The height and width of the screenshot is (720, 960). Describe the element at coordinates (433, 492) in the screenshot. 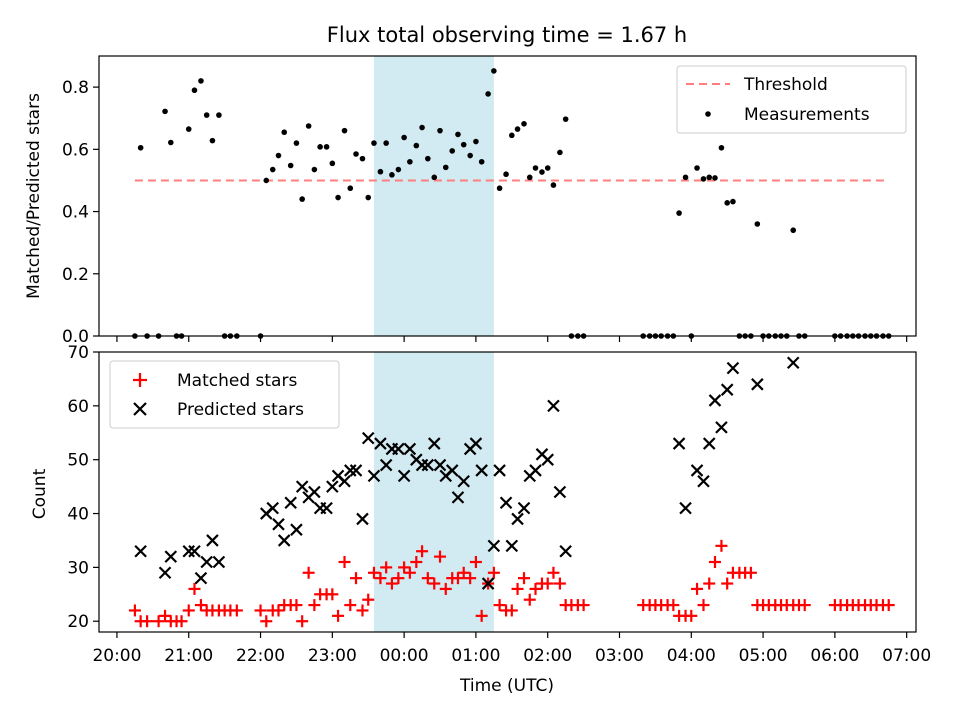

I see `observing-window-shade` at that location.